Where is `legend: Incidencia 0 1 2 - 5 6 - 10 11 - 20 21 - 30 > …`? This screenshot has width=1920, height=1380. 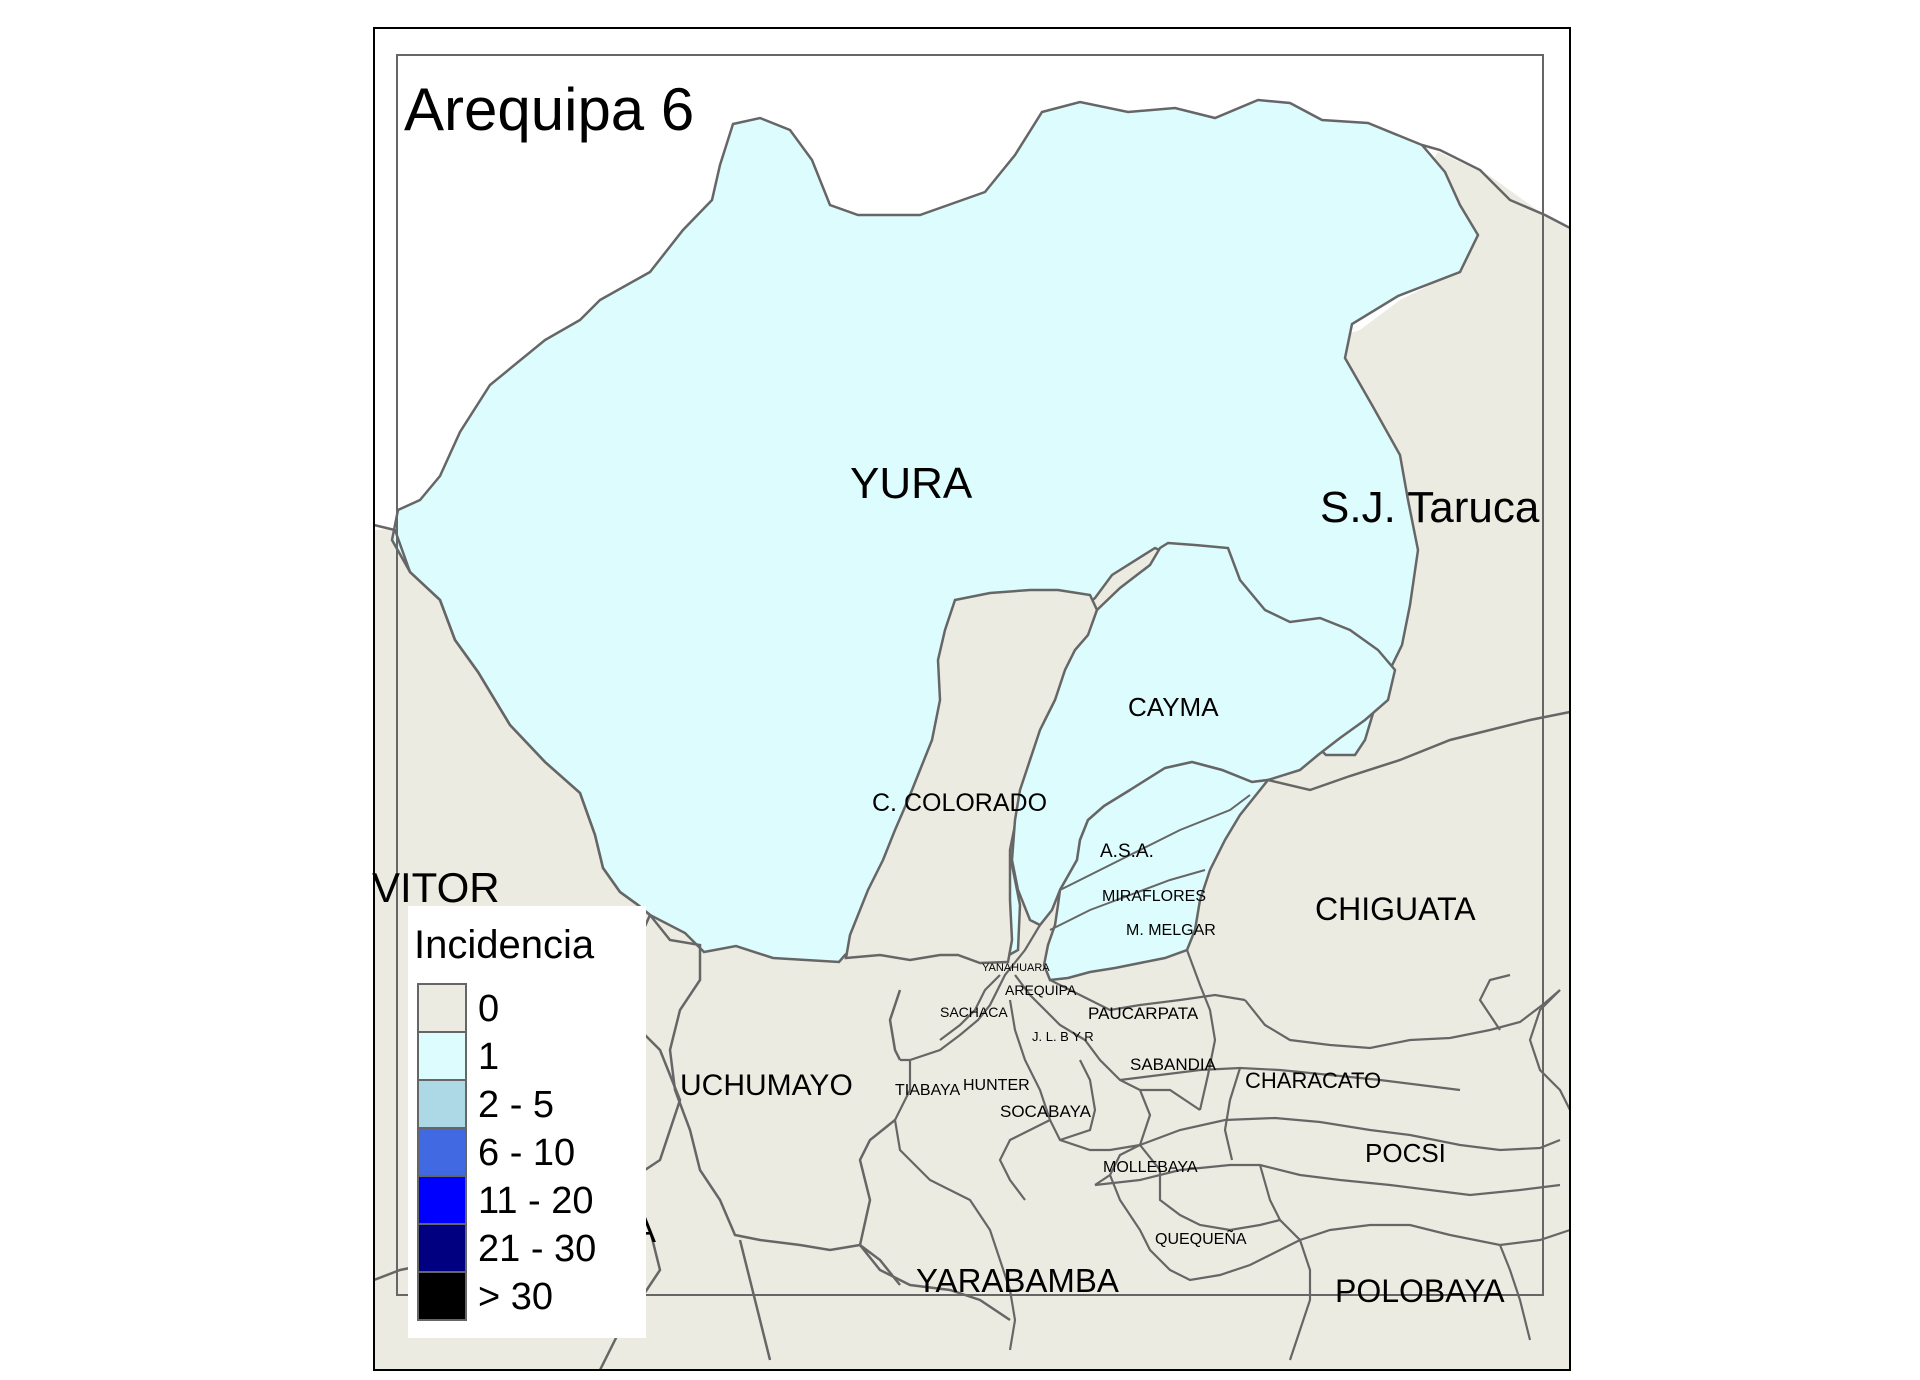 legend: Incidencia 0 1 2 - 5 6 - 10 11 - 20 21 - 30 > … is located at coordinates (527, 1122).